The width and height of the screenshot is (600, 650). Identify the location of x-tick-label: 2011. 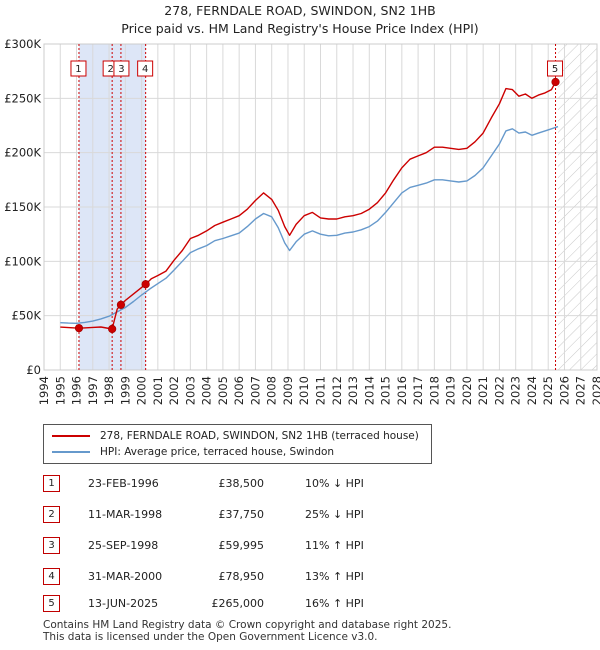
(321, 390).